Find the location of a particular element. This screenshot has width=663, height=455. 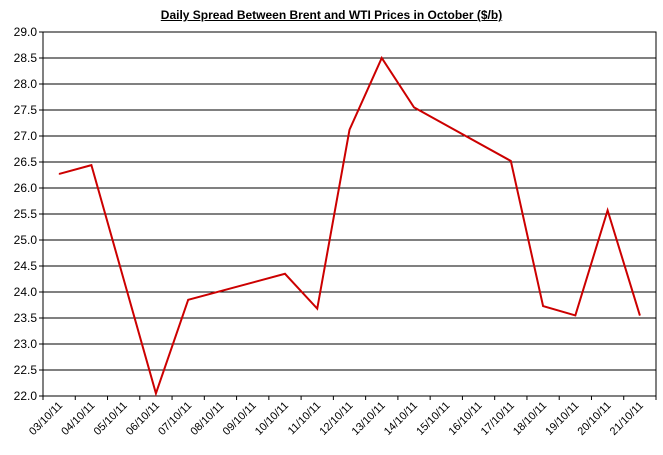

y-tick-label: 27.0 is located at coordinates (26, 136).